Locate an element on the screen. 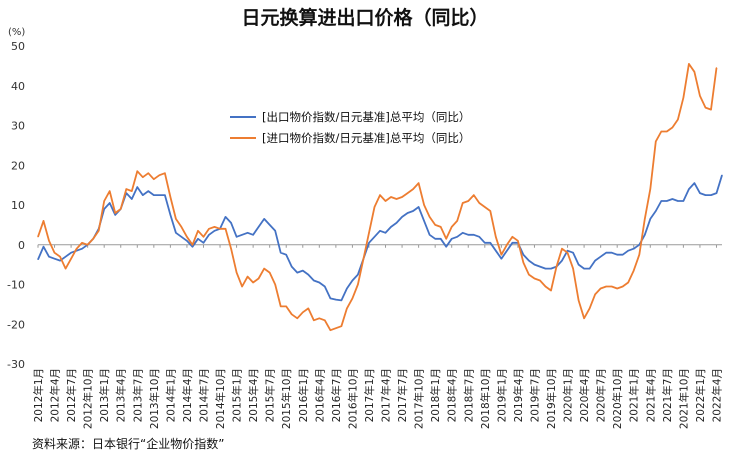 The width and height of the screenshot is (730, 457). x-tick-label: 2017年7月 is located at coordinates (402, 395).